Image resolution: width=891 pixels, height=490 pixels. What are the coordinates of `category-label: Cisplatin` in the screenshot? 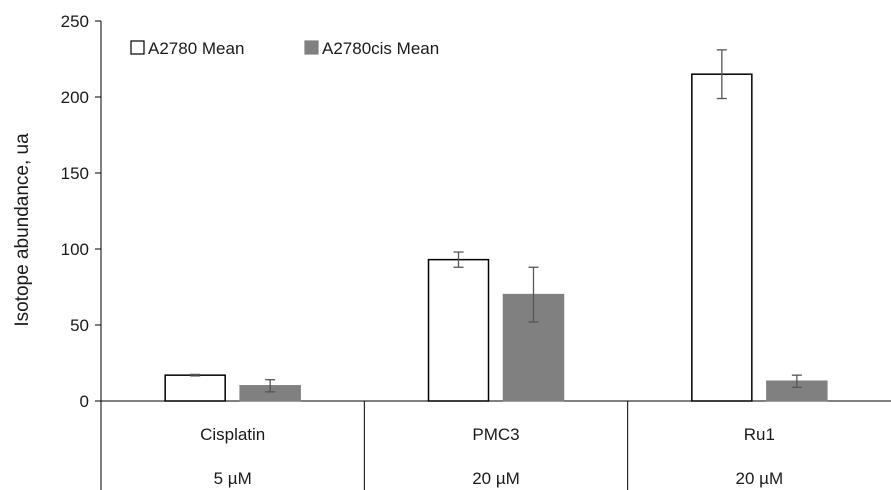 It's located at (232, 434).